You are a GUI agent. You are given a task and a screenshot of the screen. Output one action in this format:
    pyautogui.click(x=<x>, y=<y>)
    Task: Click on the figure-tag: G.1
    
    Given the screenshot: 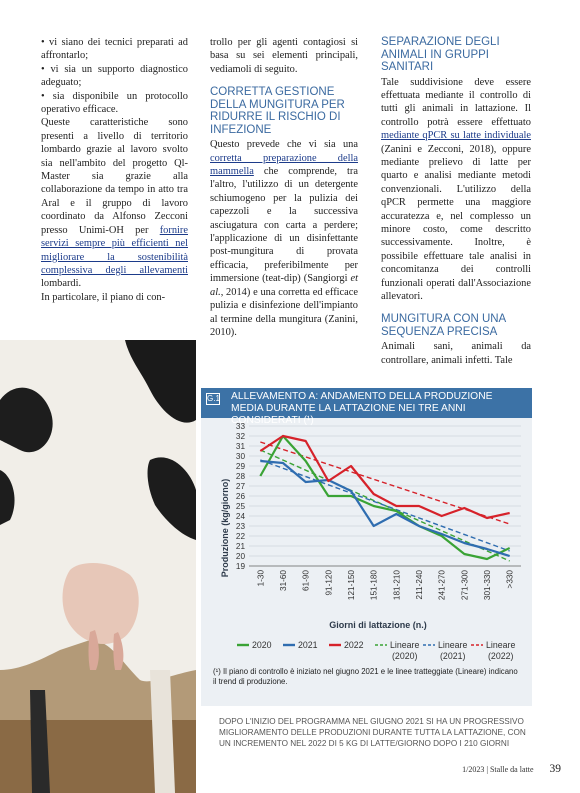 What is the action you would take?
    pyautogui.click(x=213, y=399)
    